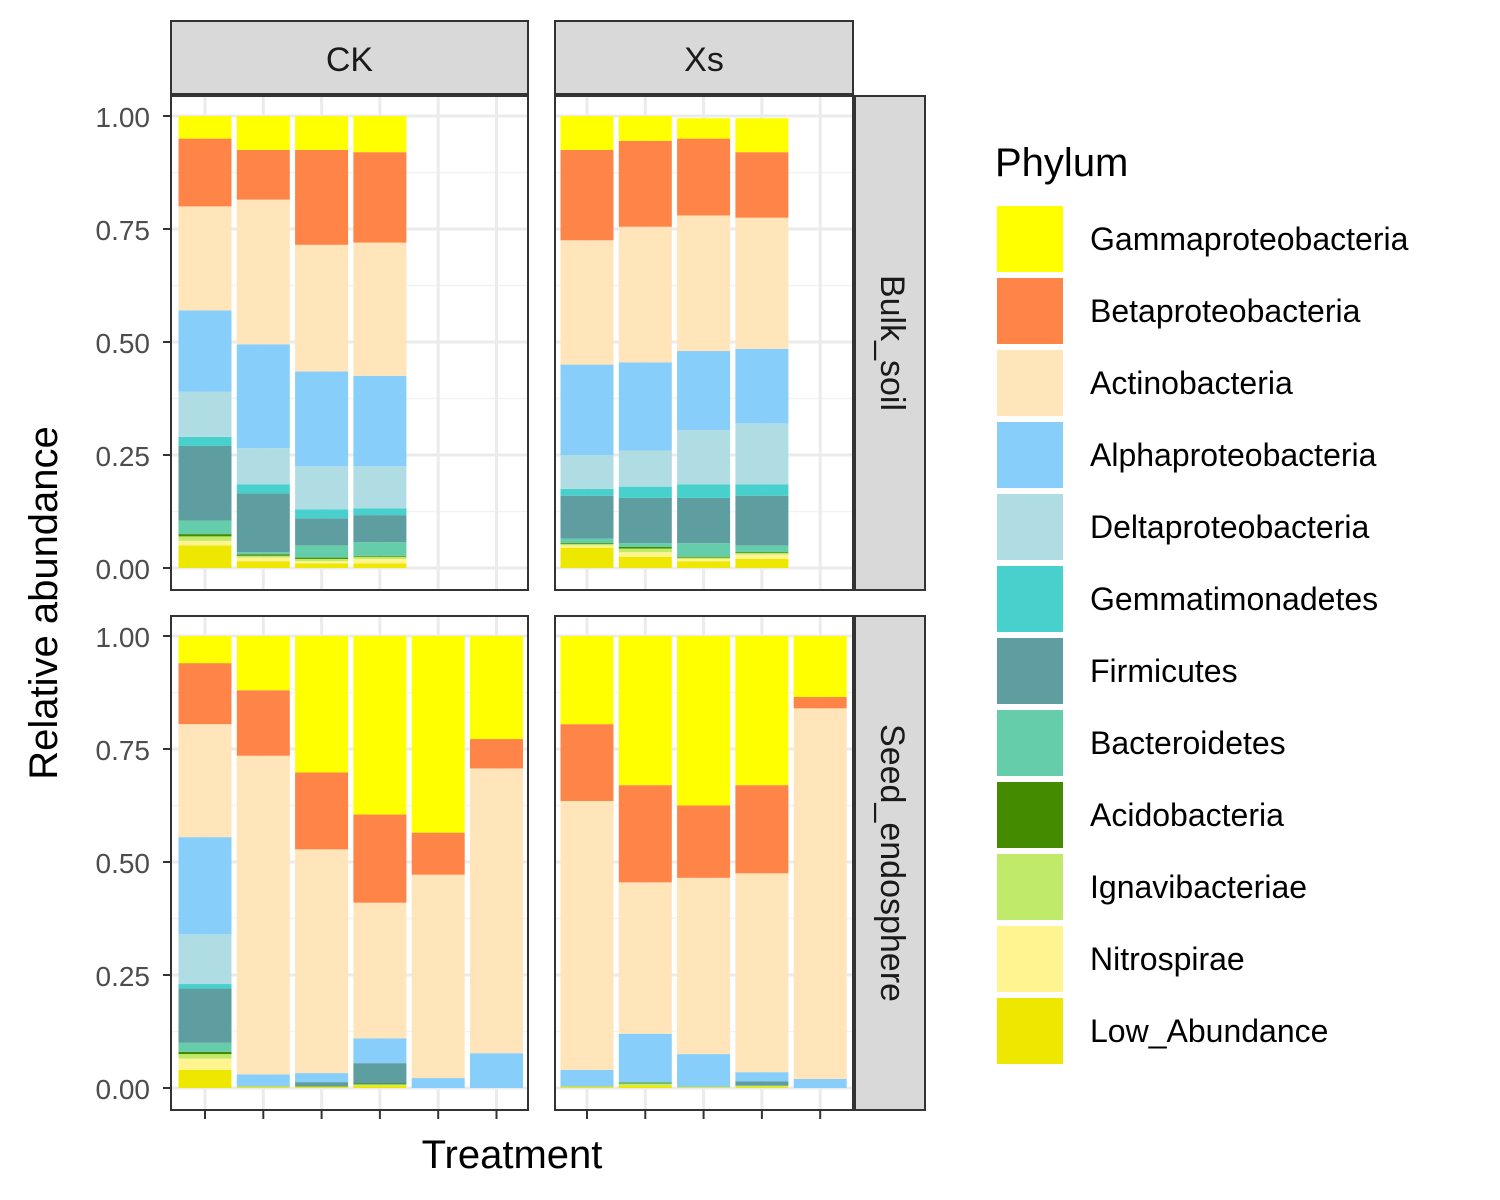 This screenshot has height=1200, width=1500. Describe the element at coordinates (292, 342) in the screenshot. I see `bars-ck-bulk-soil` at that location.